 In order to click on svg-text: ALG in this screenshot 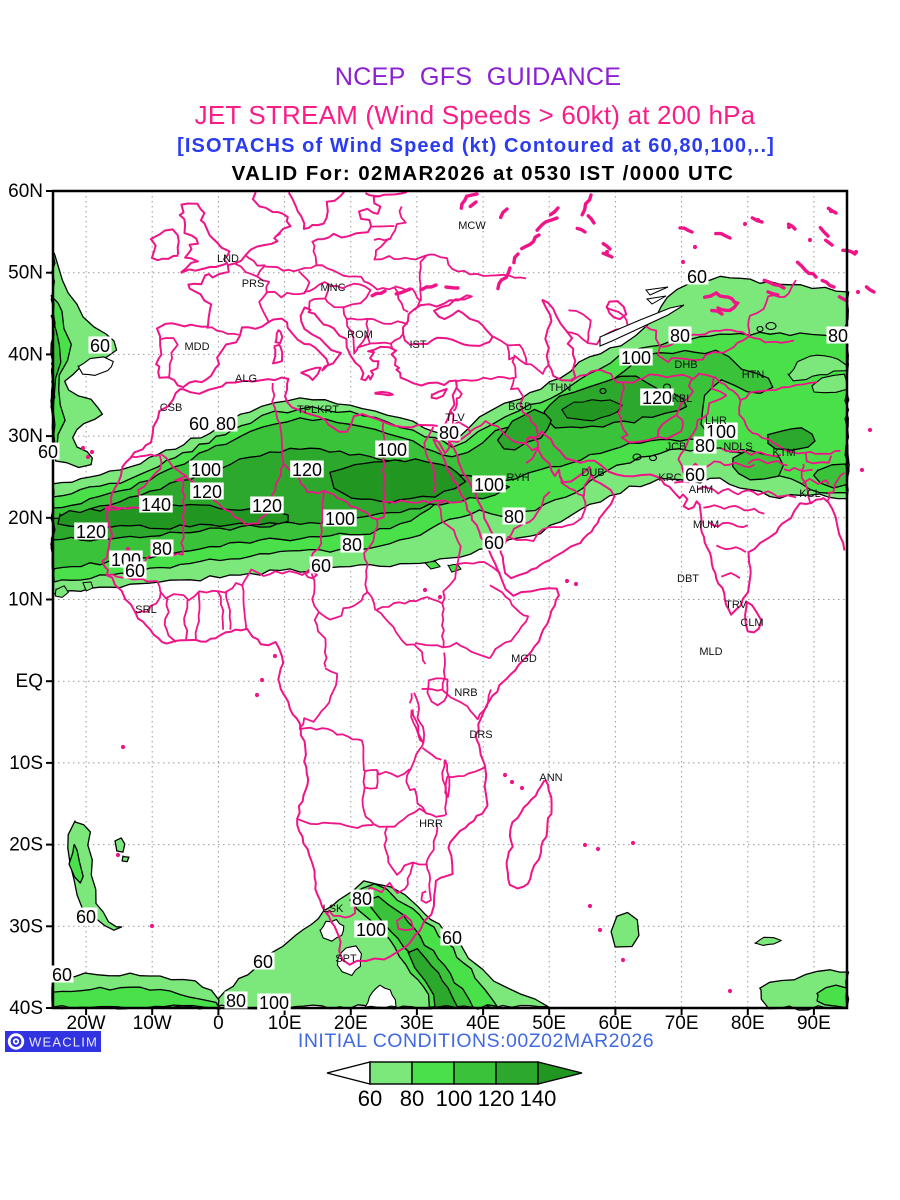, I will do `click(246, 379)`.